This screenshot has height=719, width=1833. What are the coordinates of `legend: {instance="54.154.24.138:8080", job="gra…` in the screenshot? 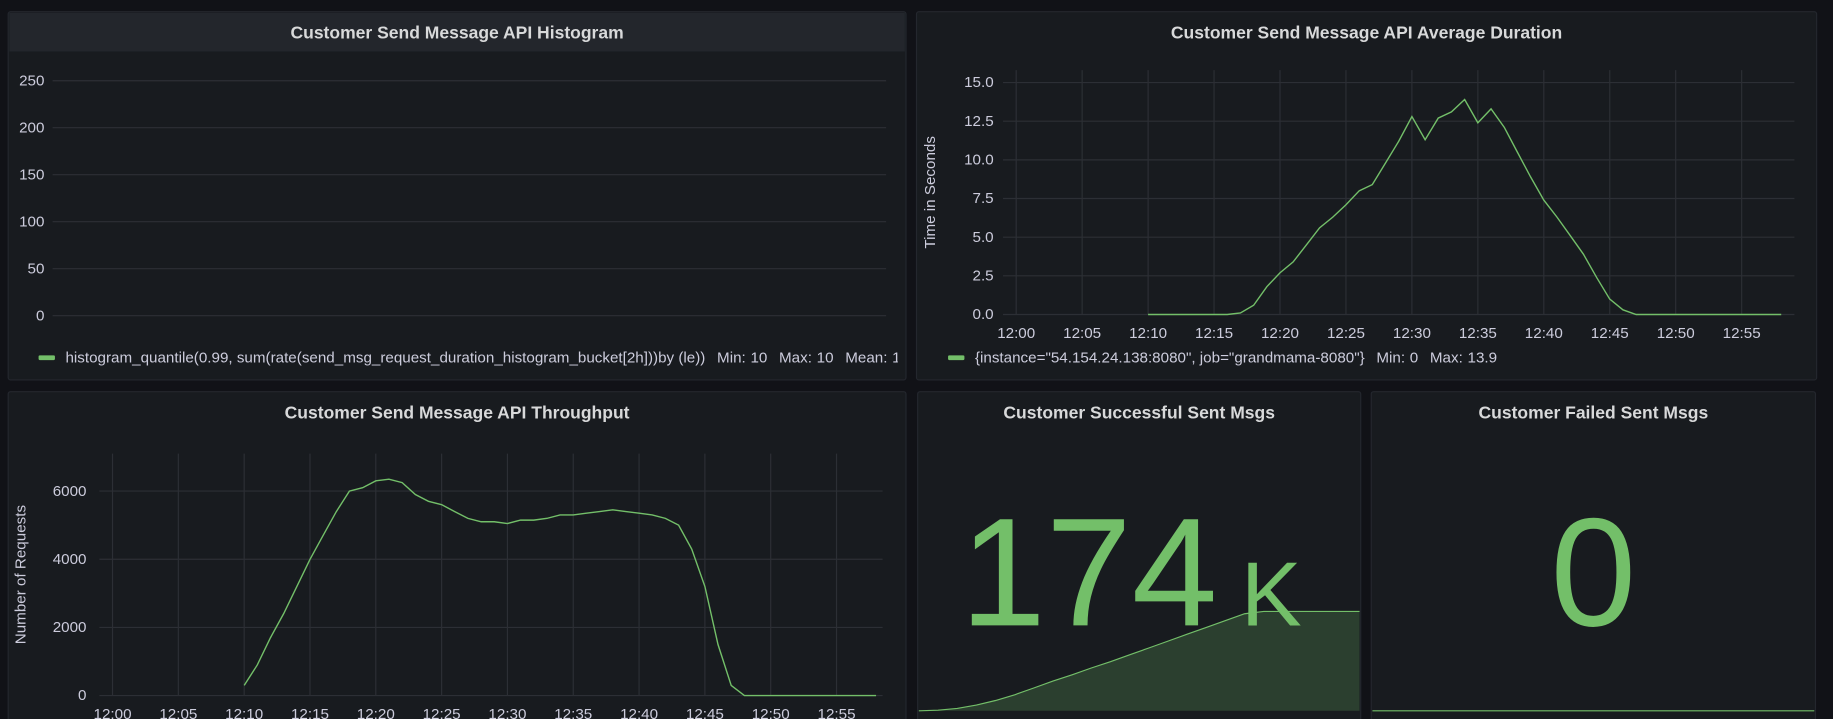 It's located at (1222, 357).